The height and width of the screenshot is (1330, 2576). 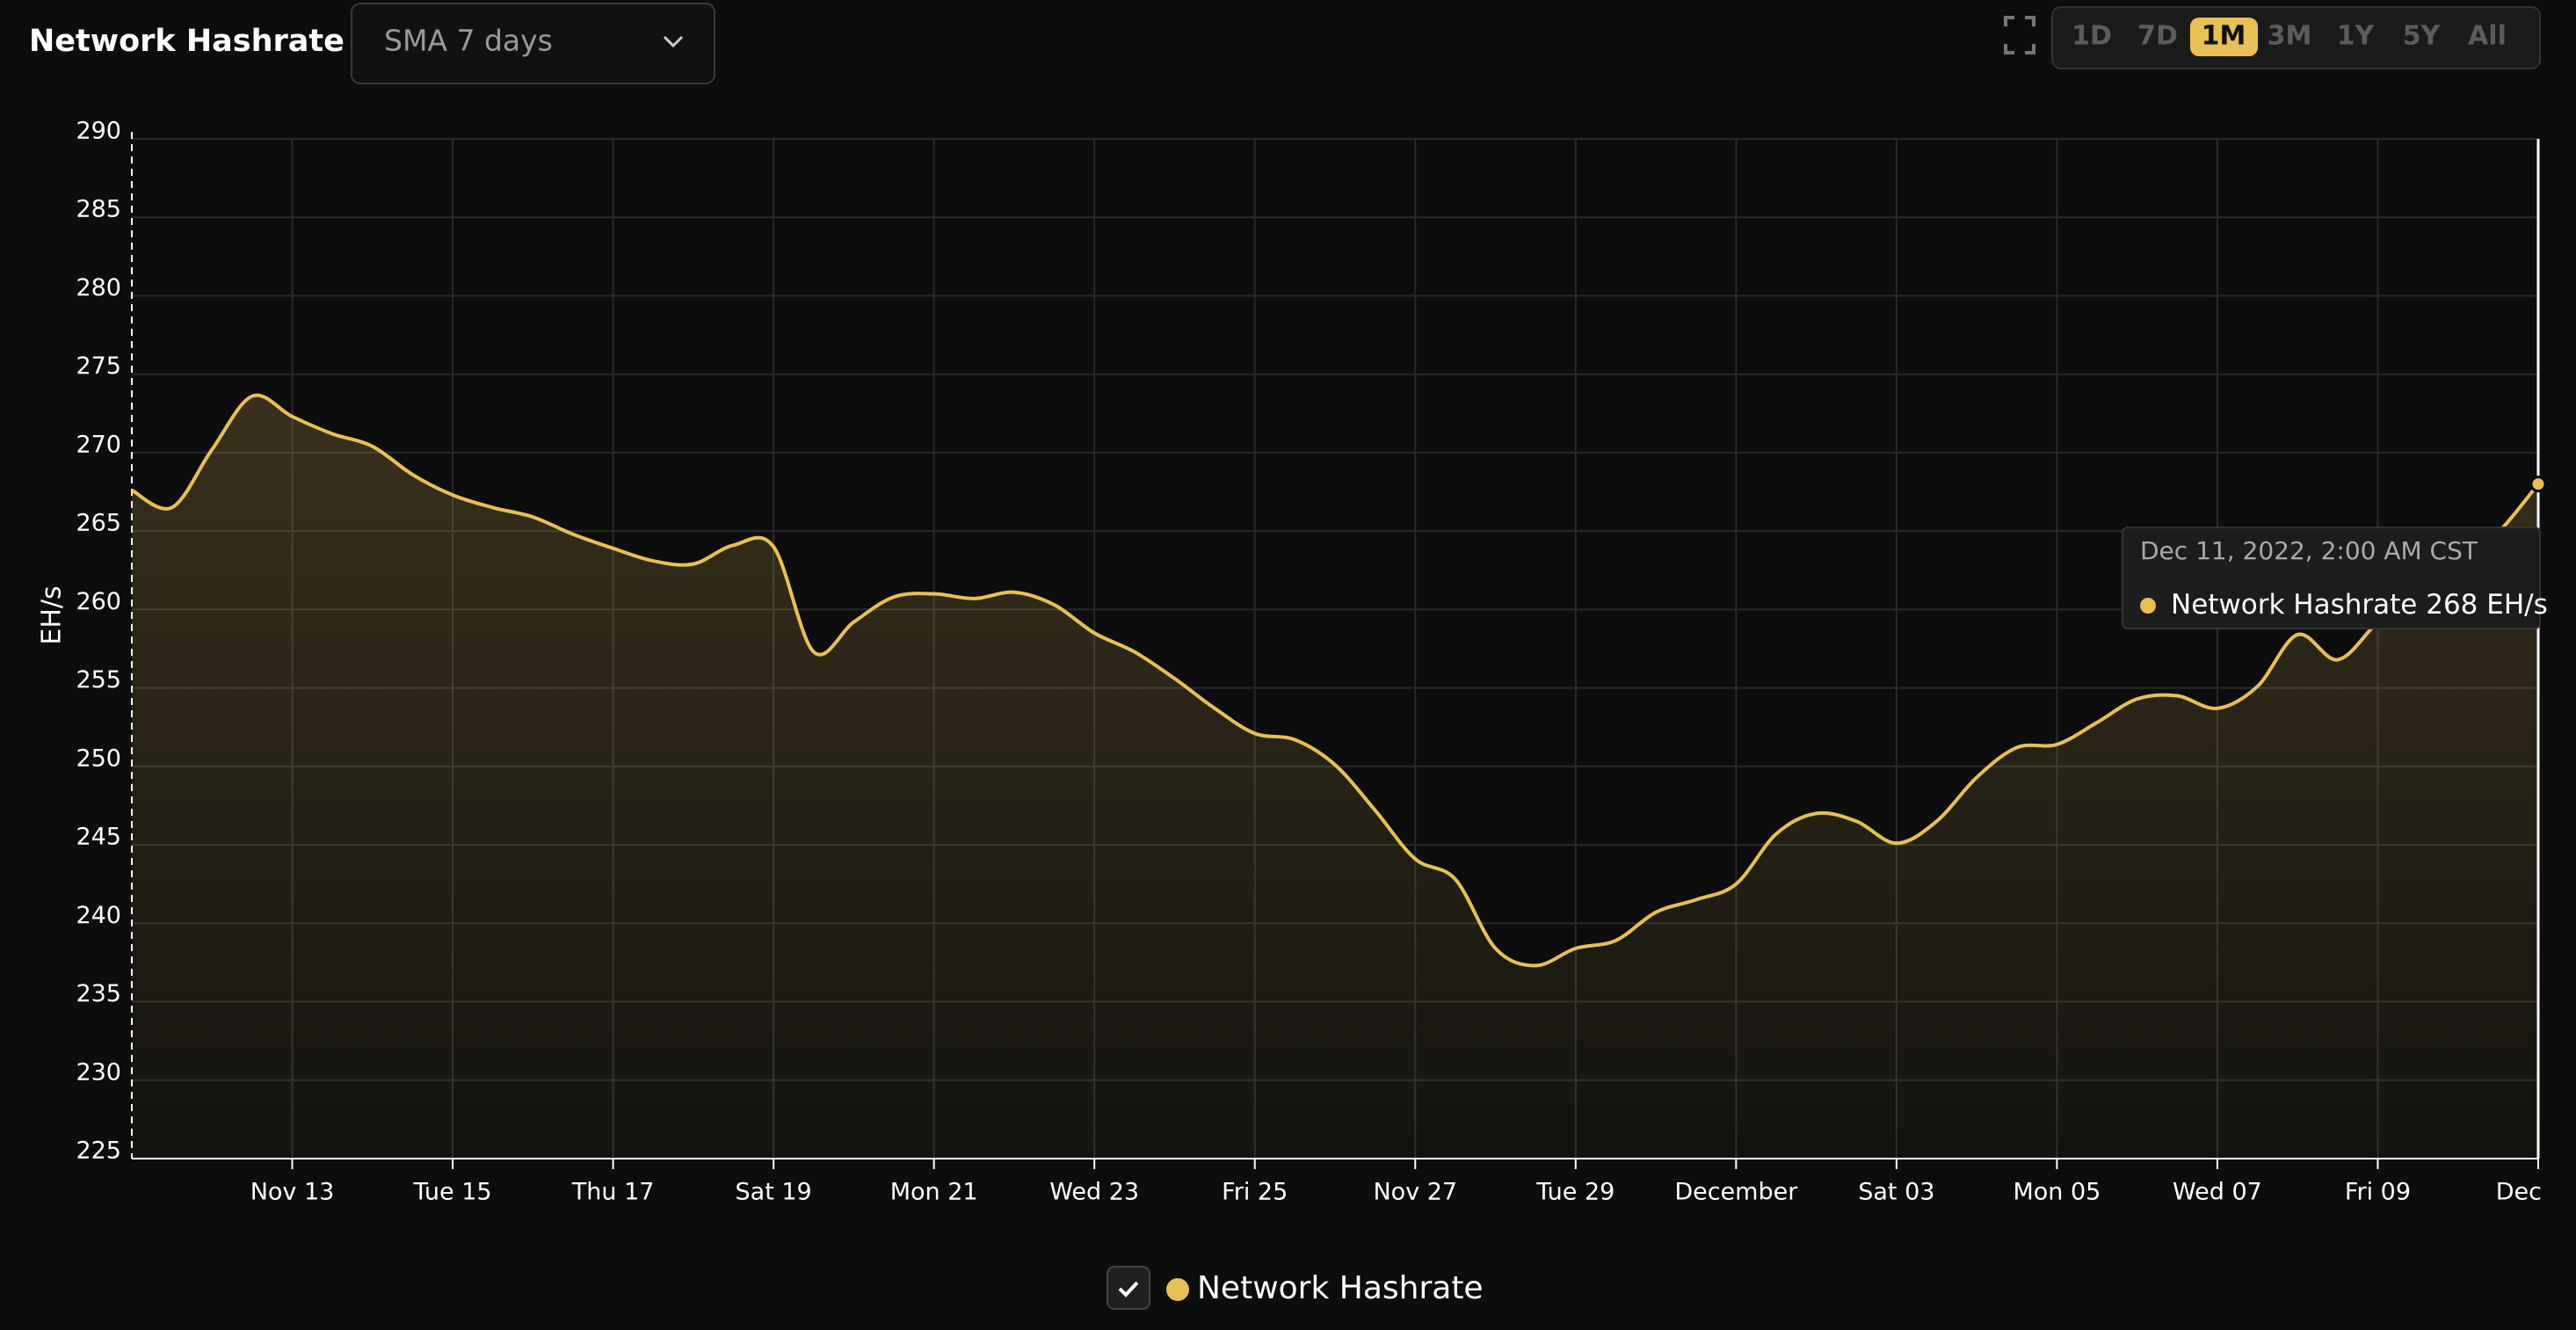 I want to click on x-tick-label: Sat 03, so click(x=1896, y=1192).